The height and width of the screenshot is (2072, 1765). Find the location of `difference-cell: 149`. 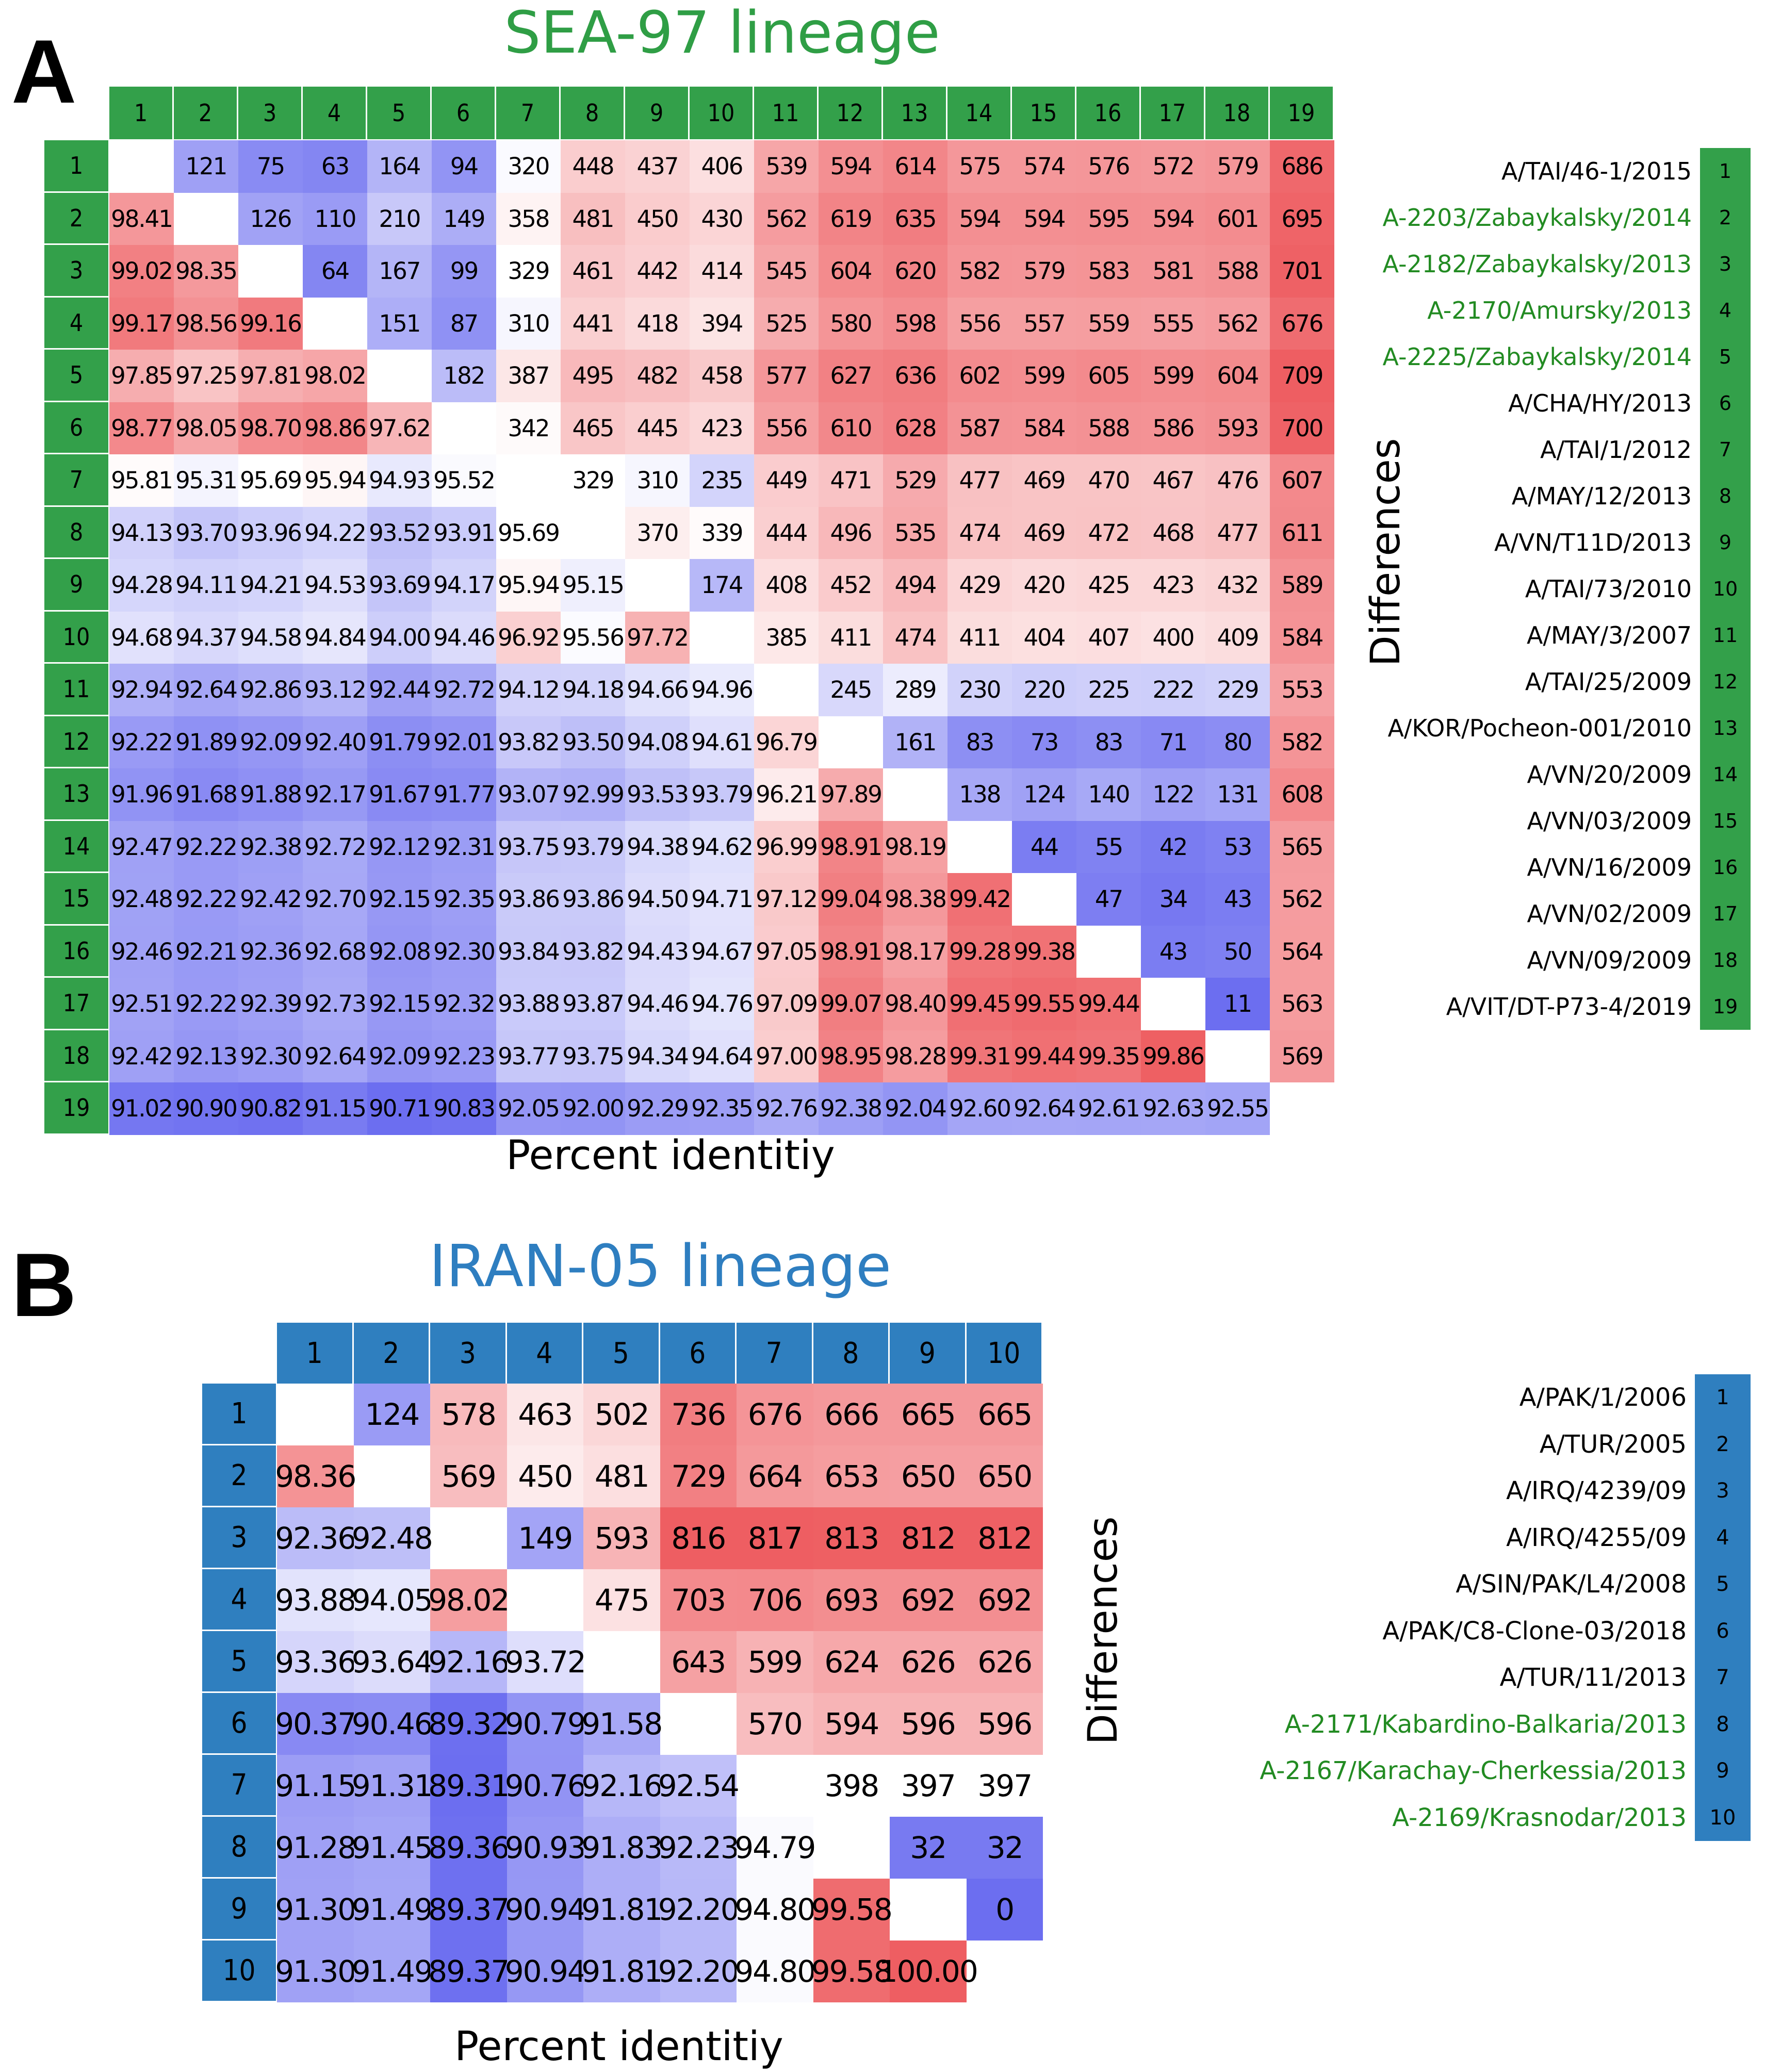

difference-cell: 149 is located at coordinates (464, 218).